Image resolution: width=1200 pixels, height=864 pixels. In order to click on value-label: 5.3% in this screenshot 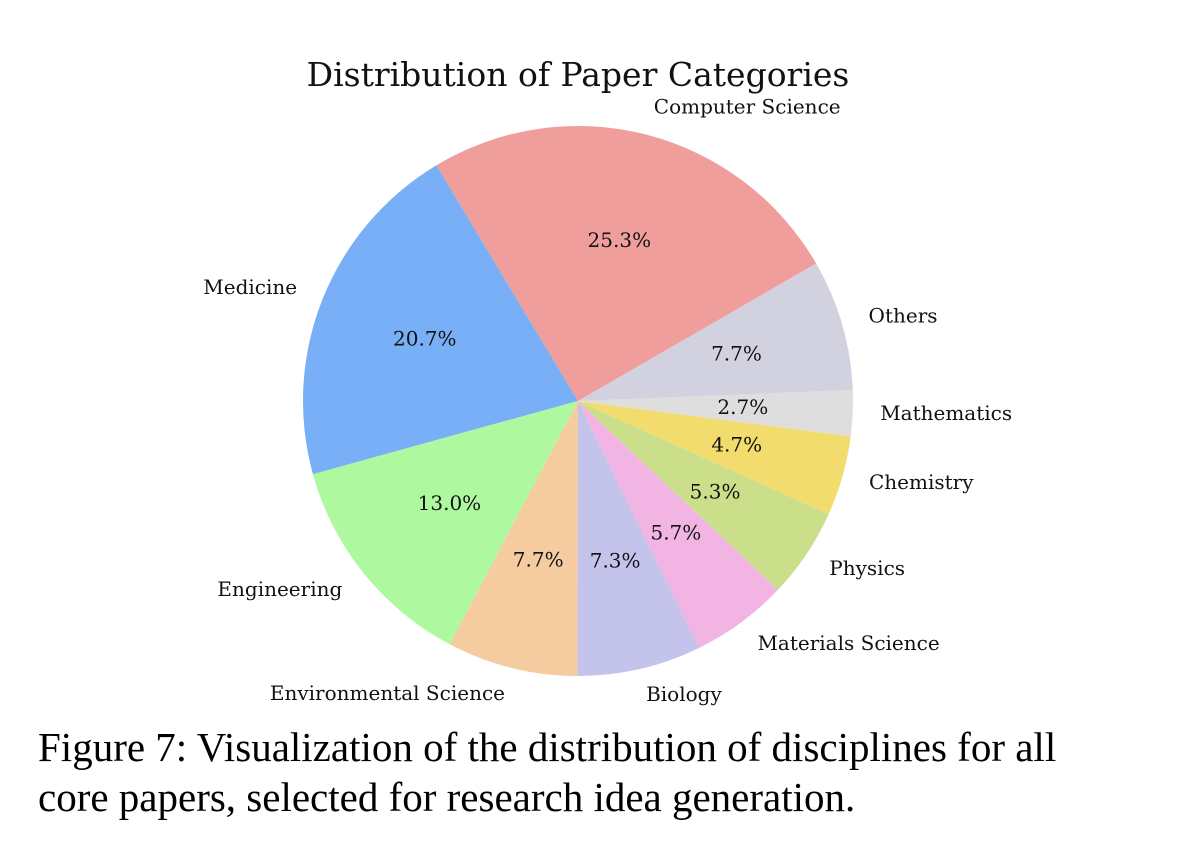, I will do `click(715, 491)`.